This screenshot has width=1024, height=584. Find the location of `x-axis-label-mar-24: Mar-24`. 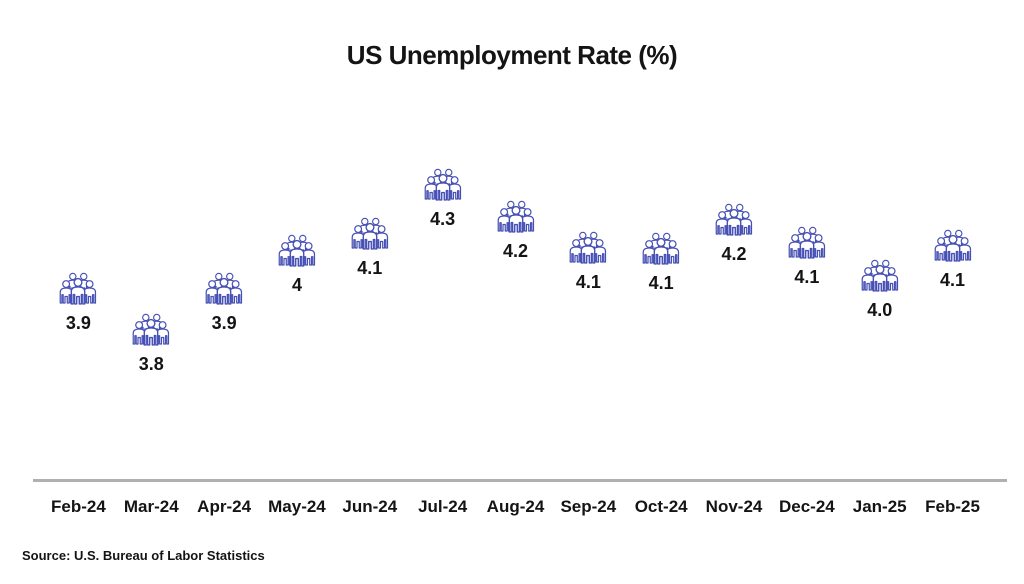

x-axis-label-mar-24: Mar-24 is located at coordinates (151, 506).